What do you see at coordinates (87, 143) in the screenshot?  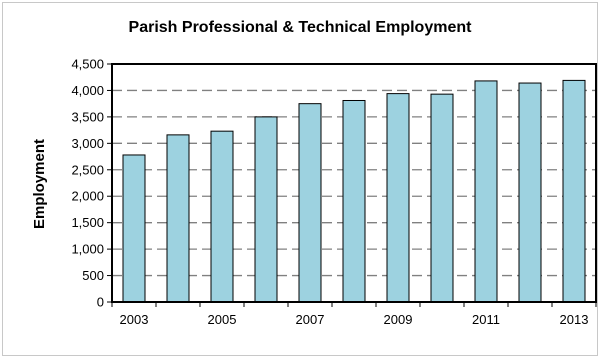 I see `y-tick-label: 3,000` at bounding box center [87, 143].